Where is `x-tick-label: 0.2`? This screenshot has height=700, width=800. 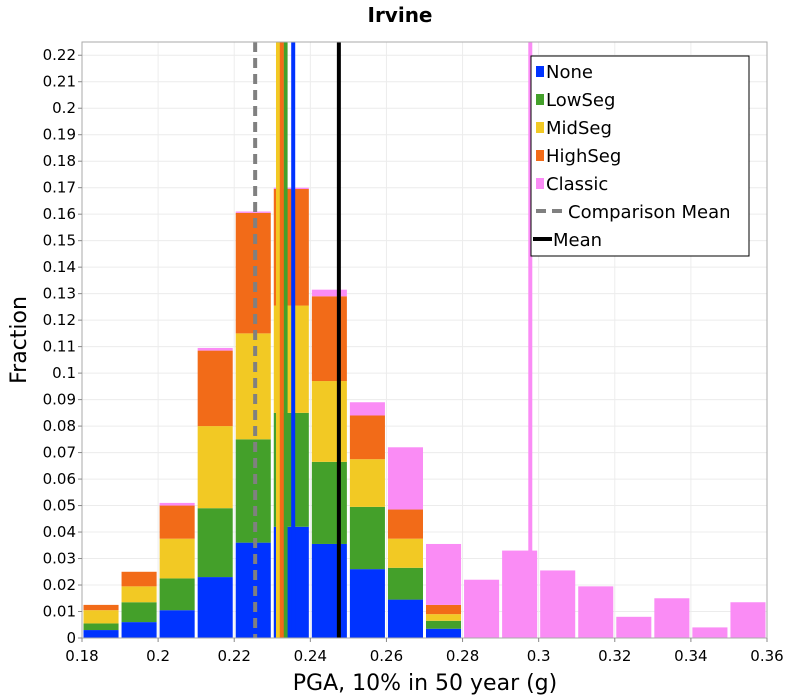 x-tick-label: 0.2 is located at coordinates (158, 656).